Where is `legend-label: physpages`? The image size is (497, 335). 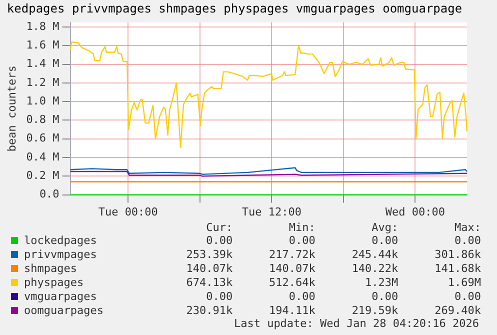
legend-label: physpages is located at coordinates (54, 283).